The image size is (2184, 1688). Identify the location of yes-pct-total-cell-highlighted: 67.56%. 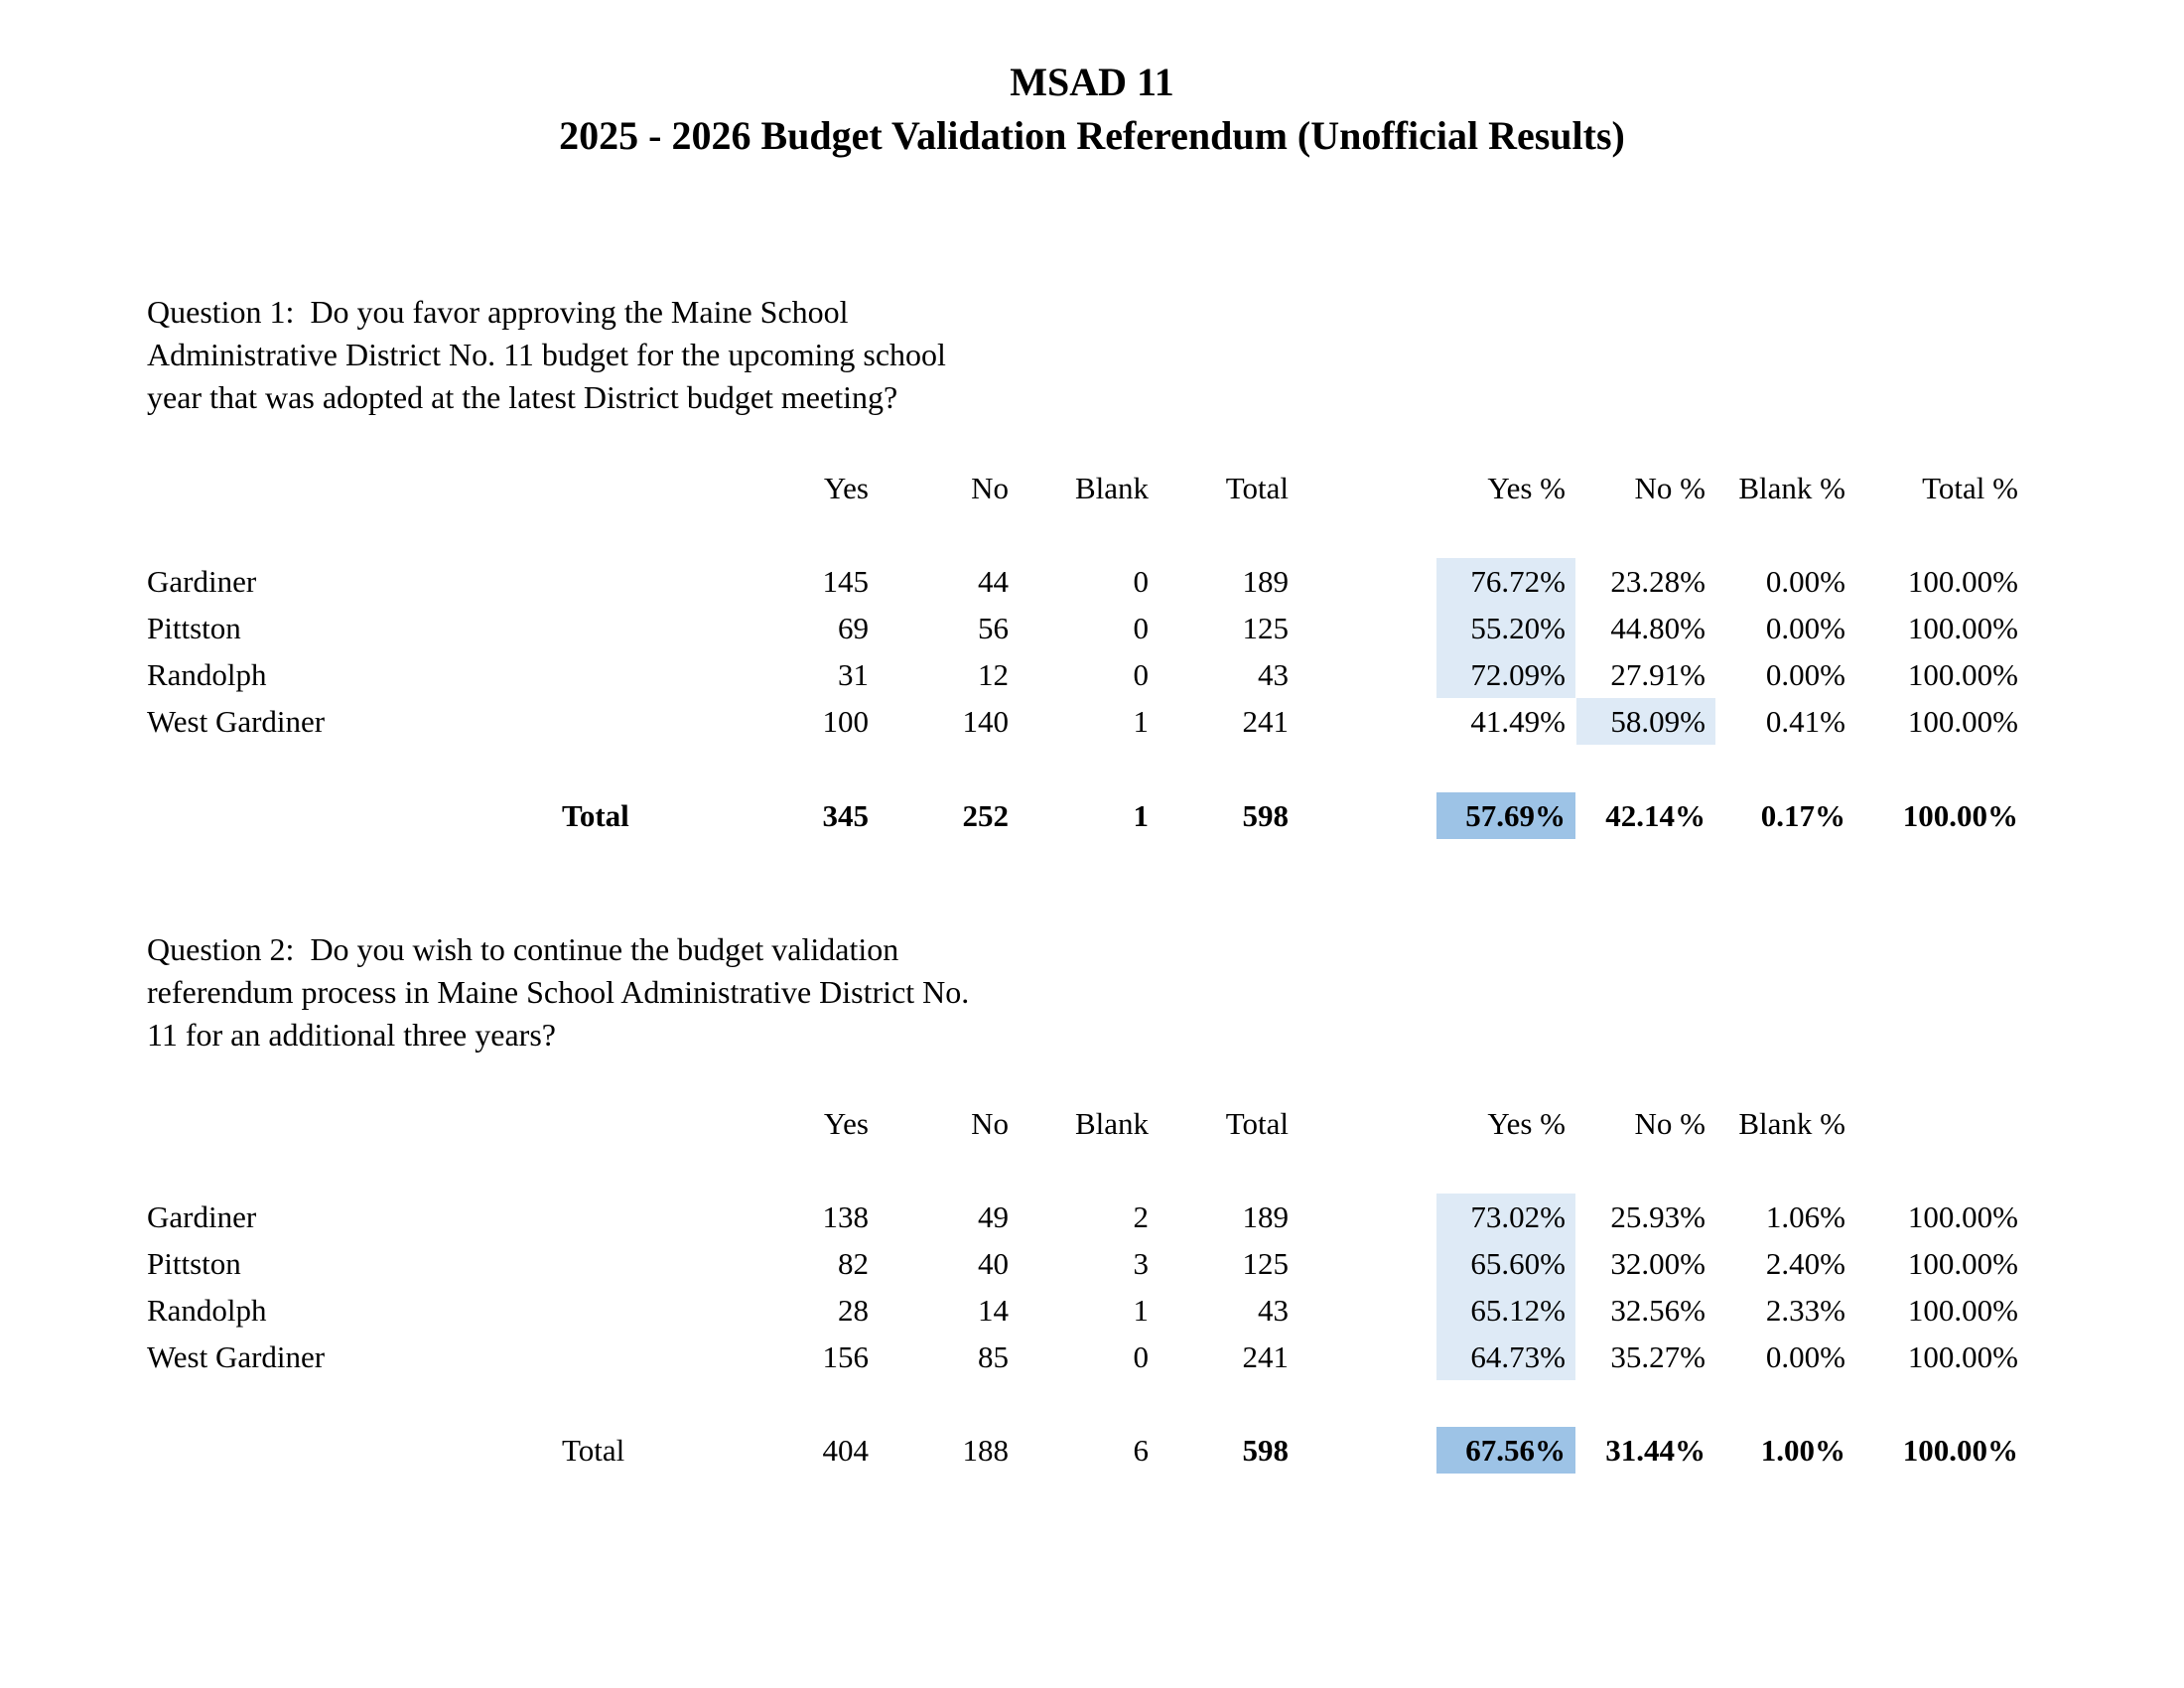
(1505, 1450).